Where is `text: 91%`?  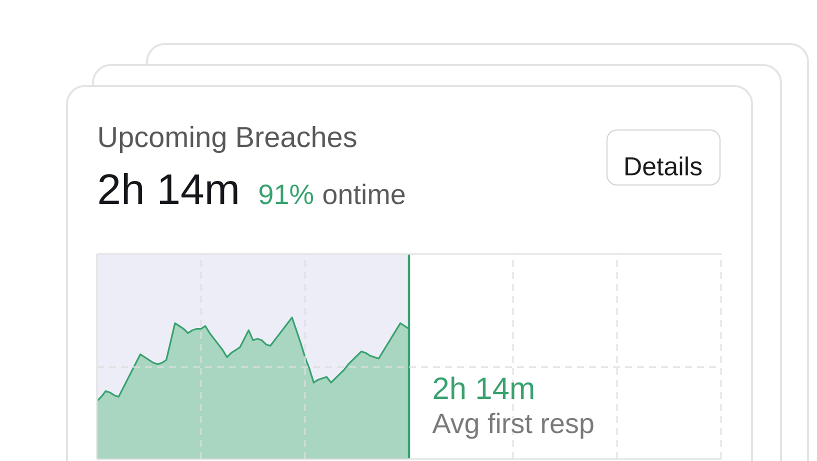
text: 91% is located at coordinates (287, 194).